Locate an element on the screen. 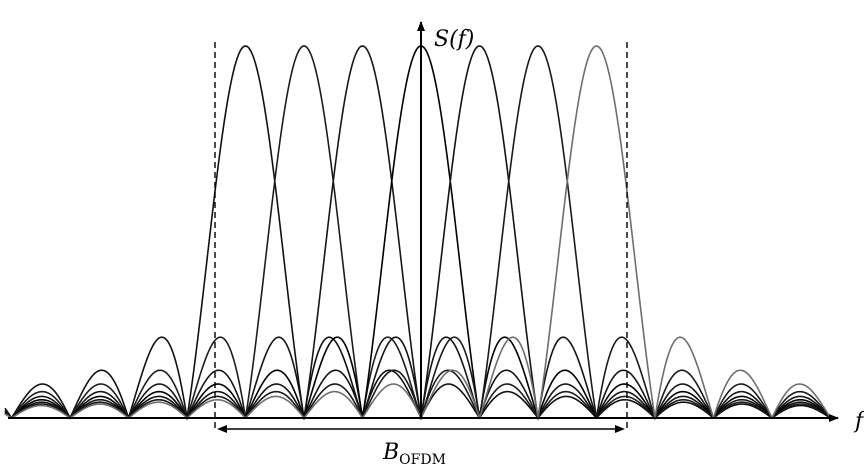 Image resolution: width=864 pixels, height=466 pixels. bandwidth-label: BOFDM is located at coordinates (414, 453).